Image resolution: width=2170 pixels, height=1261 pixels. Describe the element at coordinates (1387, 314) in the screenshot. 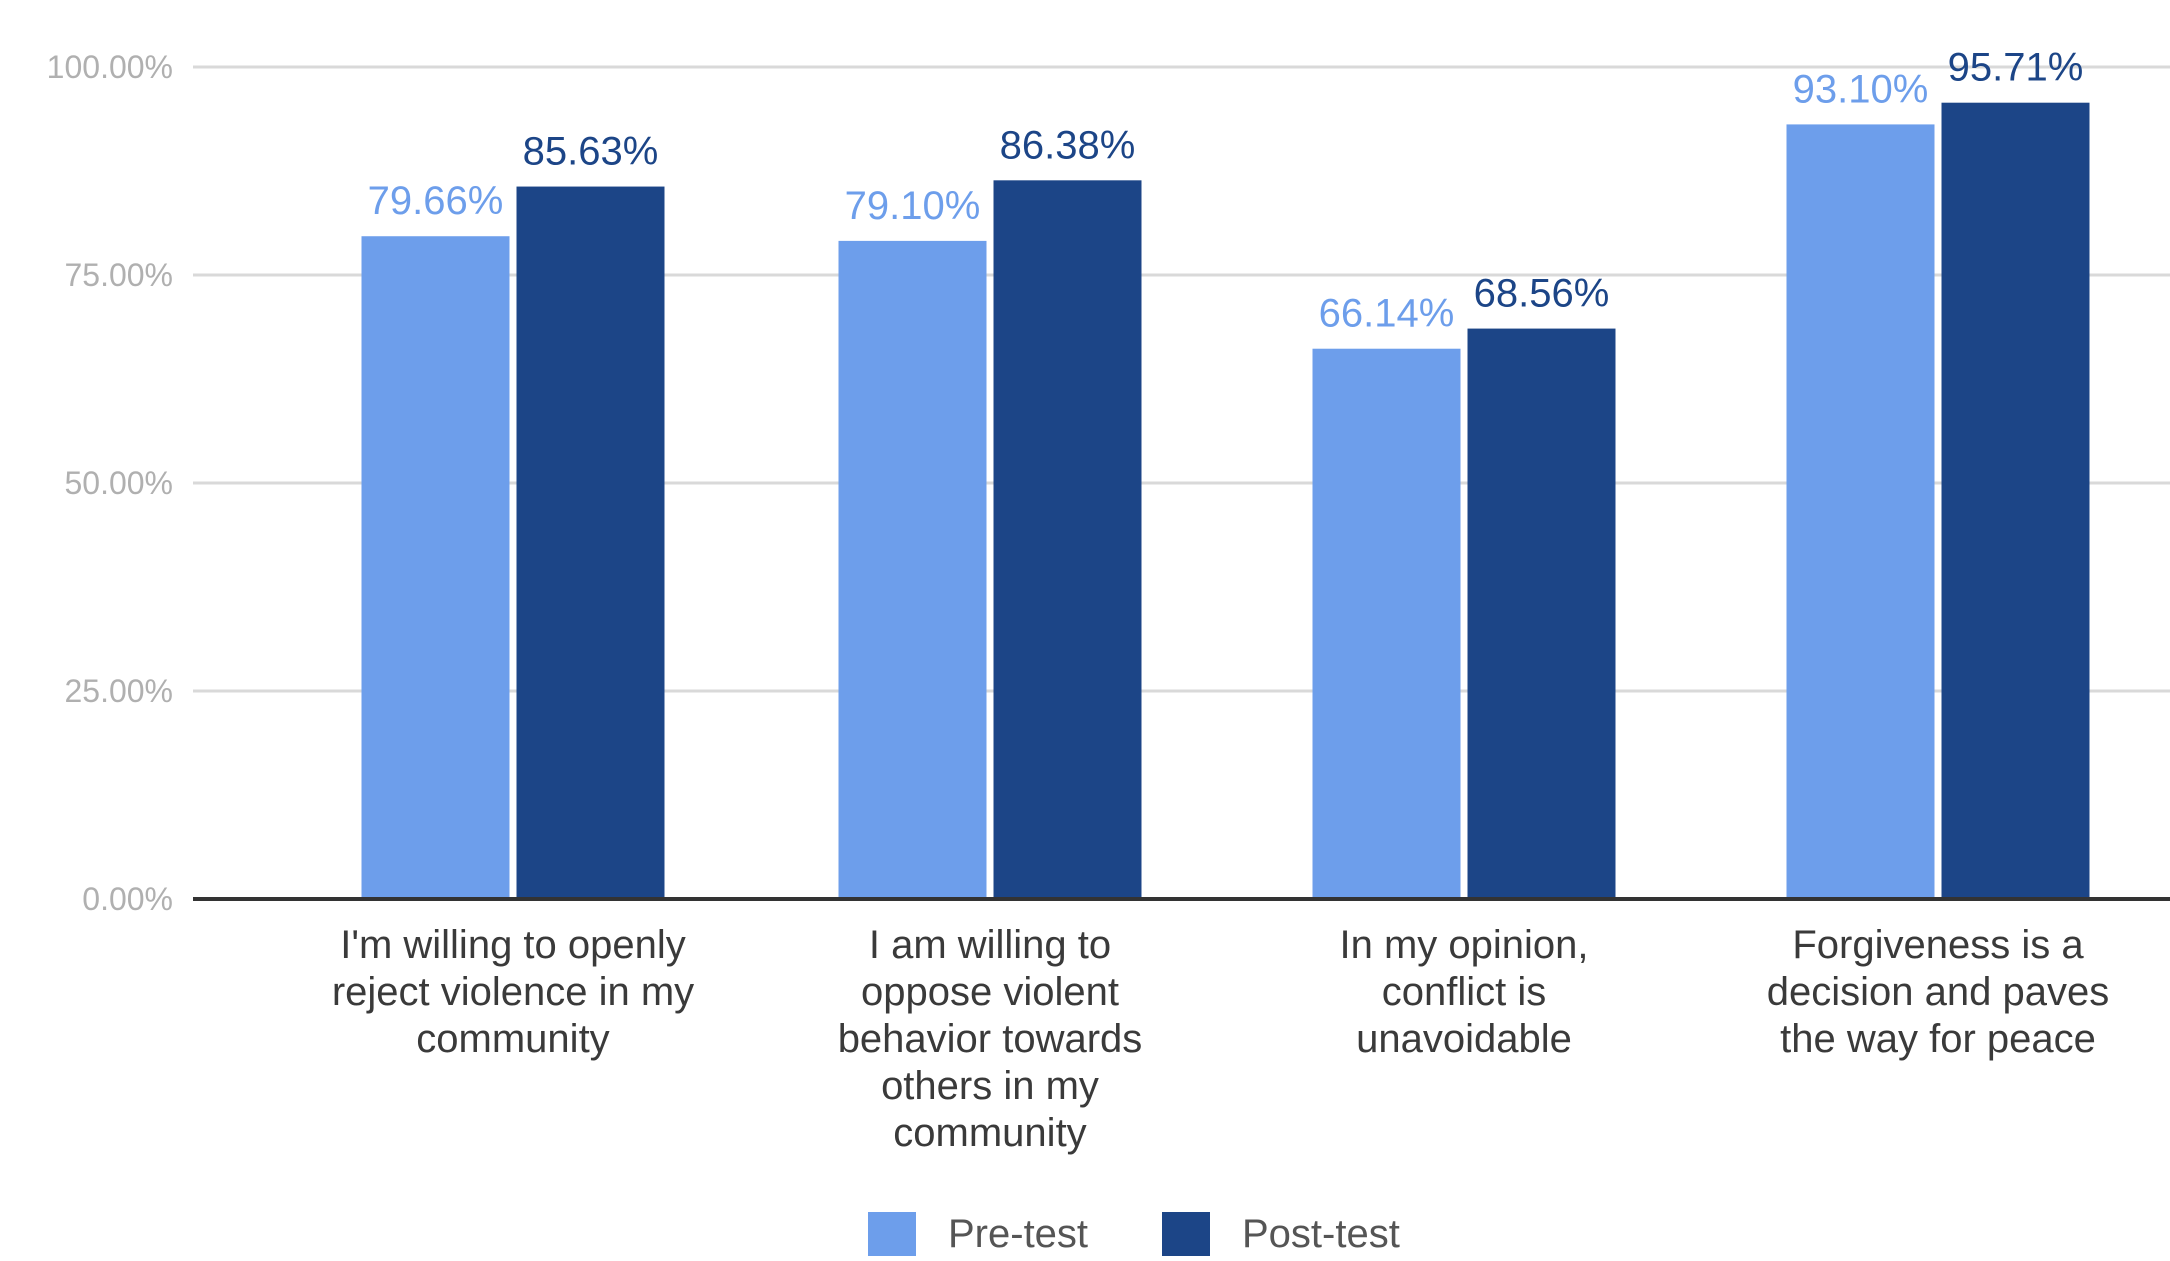

I see `data-label: 66.14%` at that location.